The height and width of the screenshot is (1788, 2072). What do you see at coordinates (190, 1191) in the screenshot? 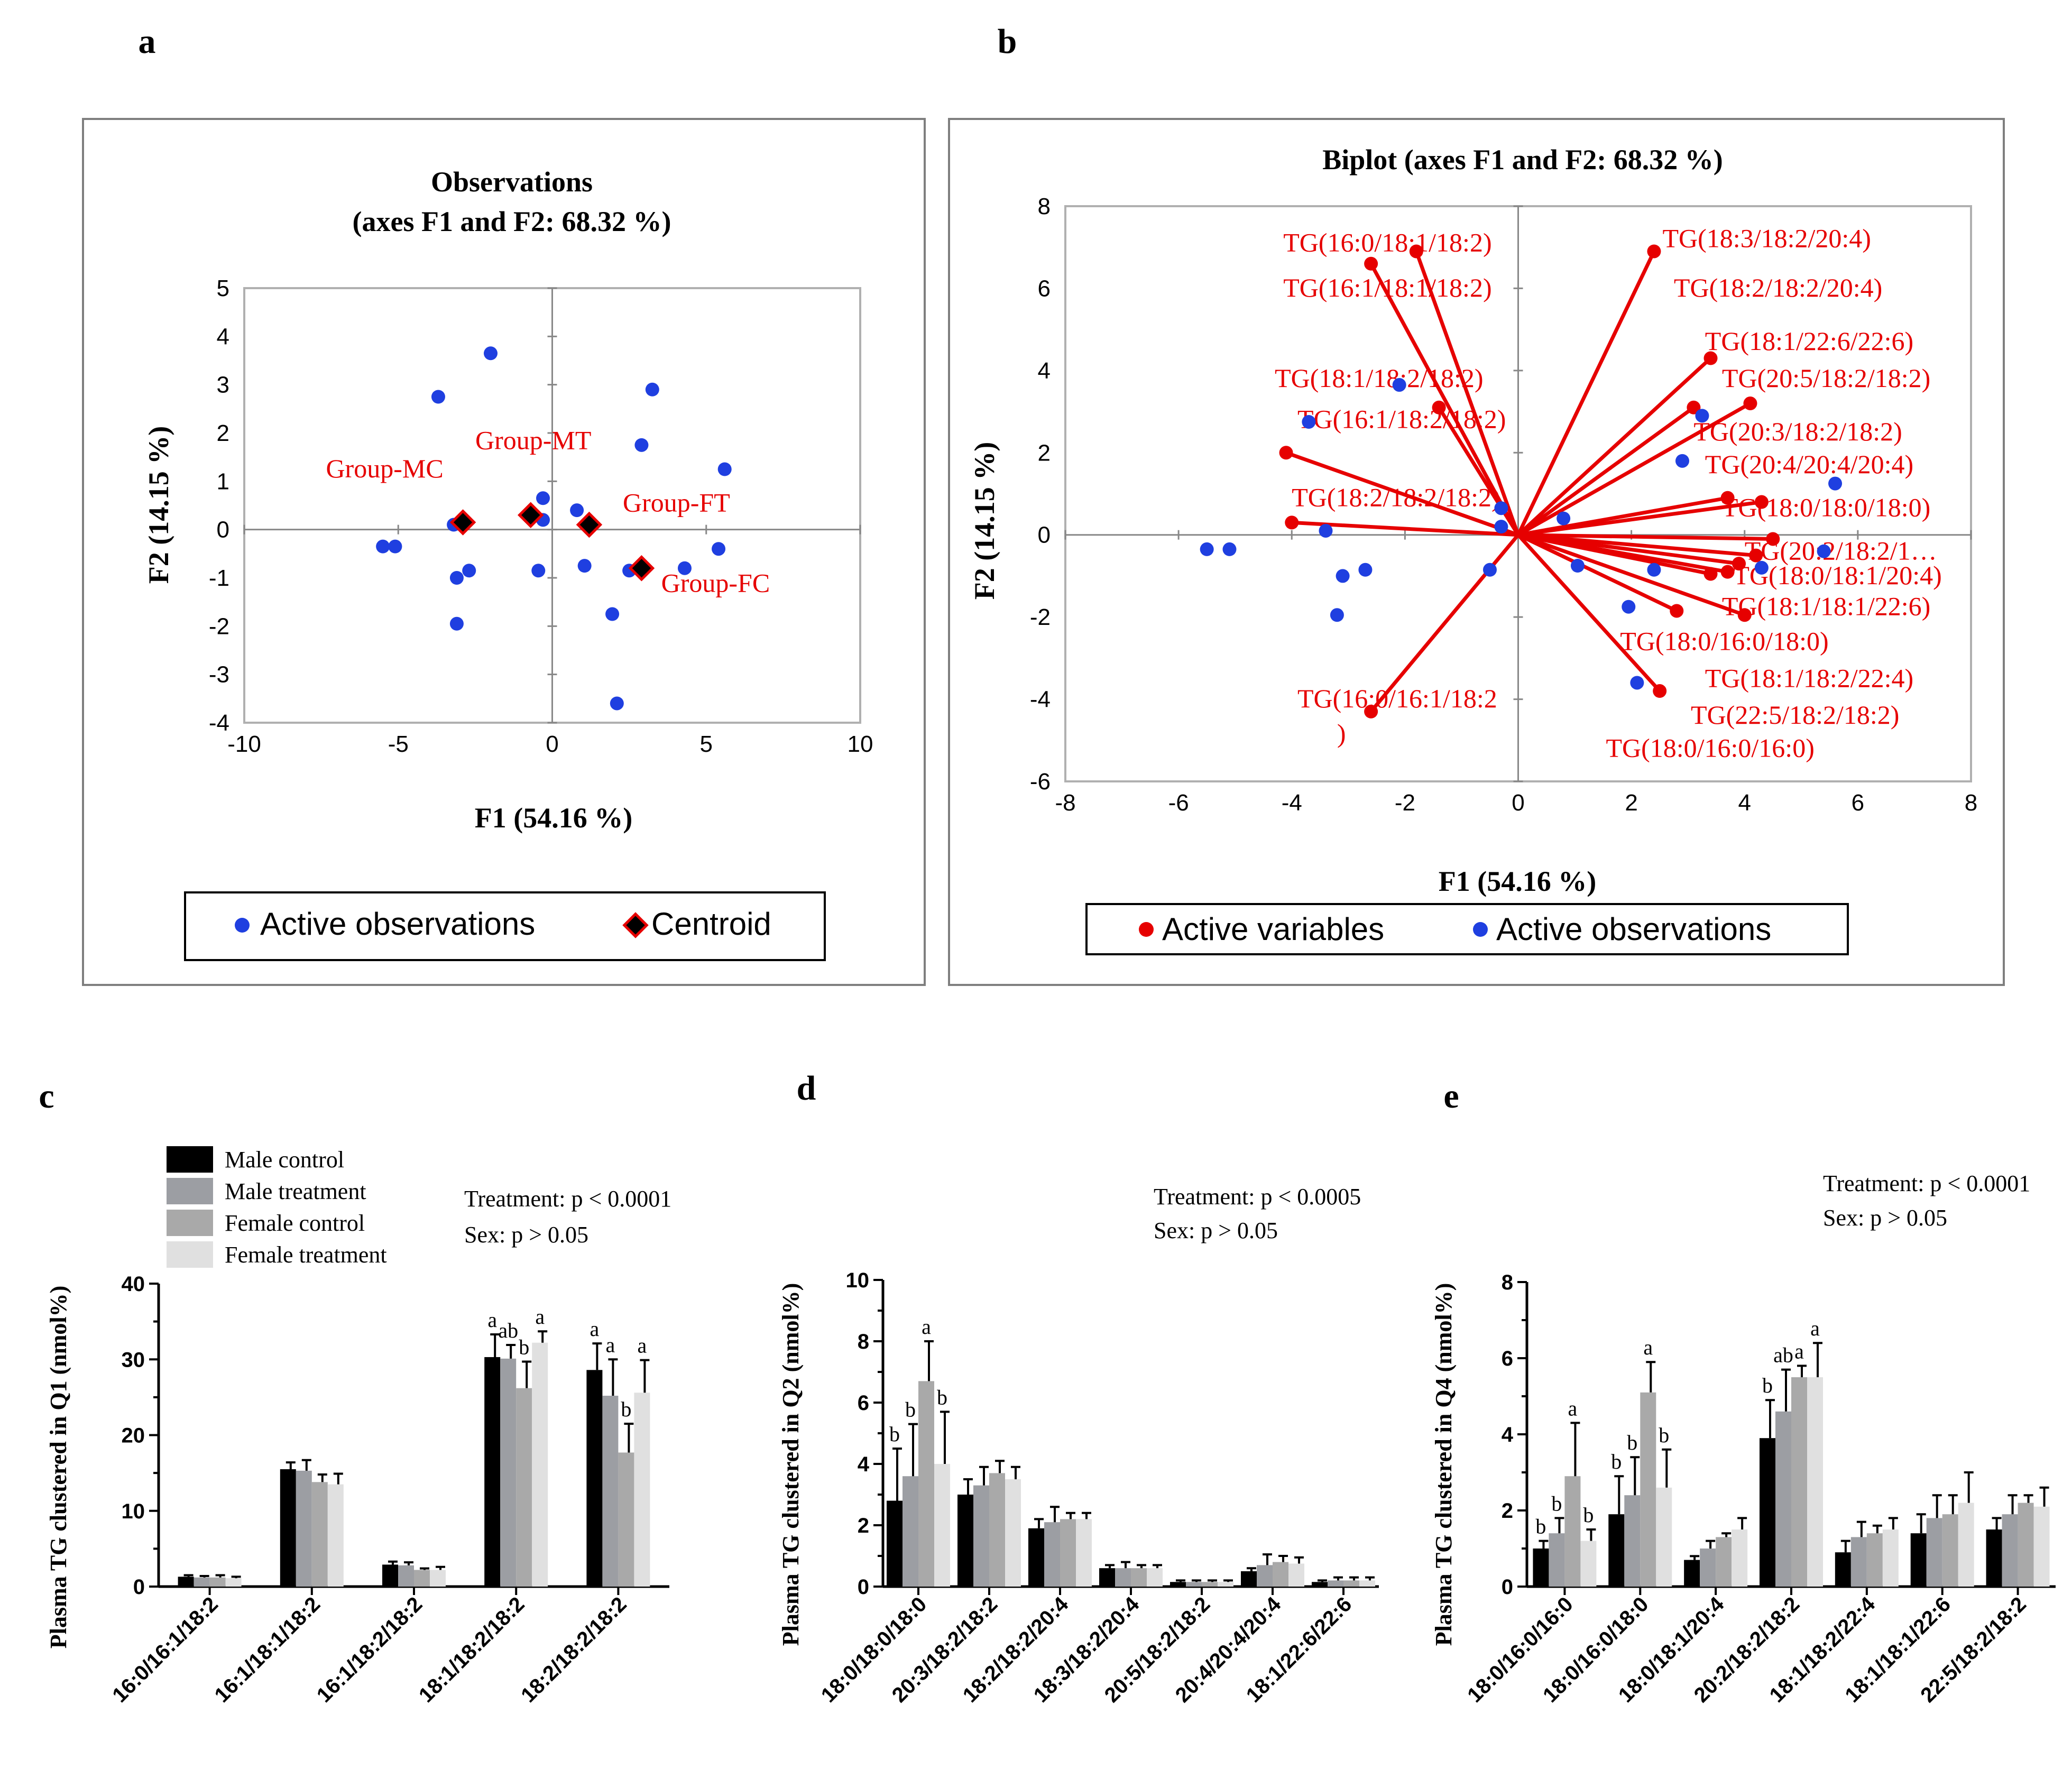
I see `bar-legend-swatch-male-treatment` at bounding box center [190, 1191].